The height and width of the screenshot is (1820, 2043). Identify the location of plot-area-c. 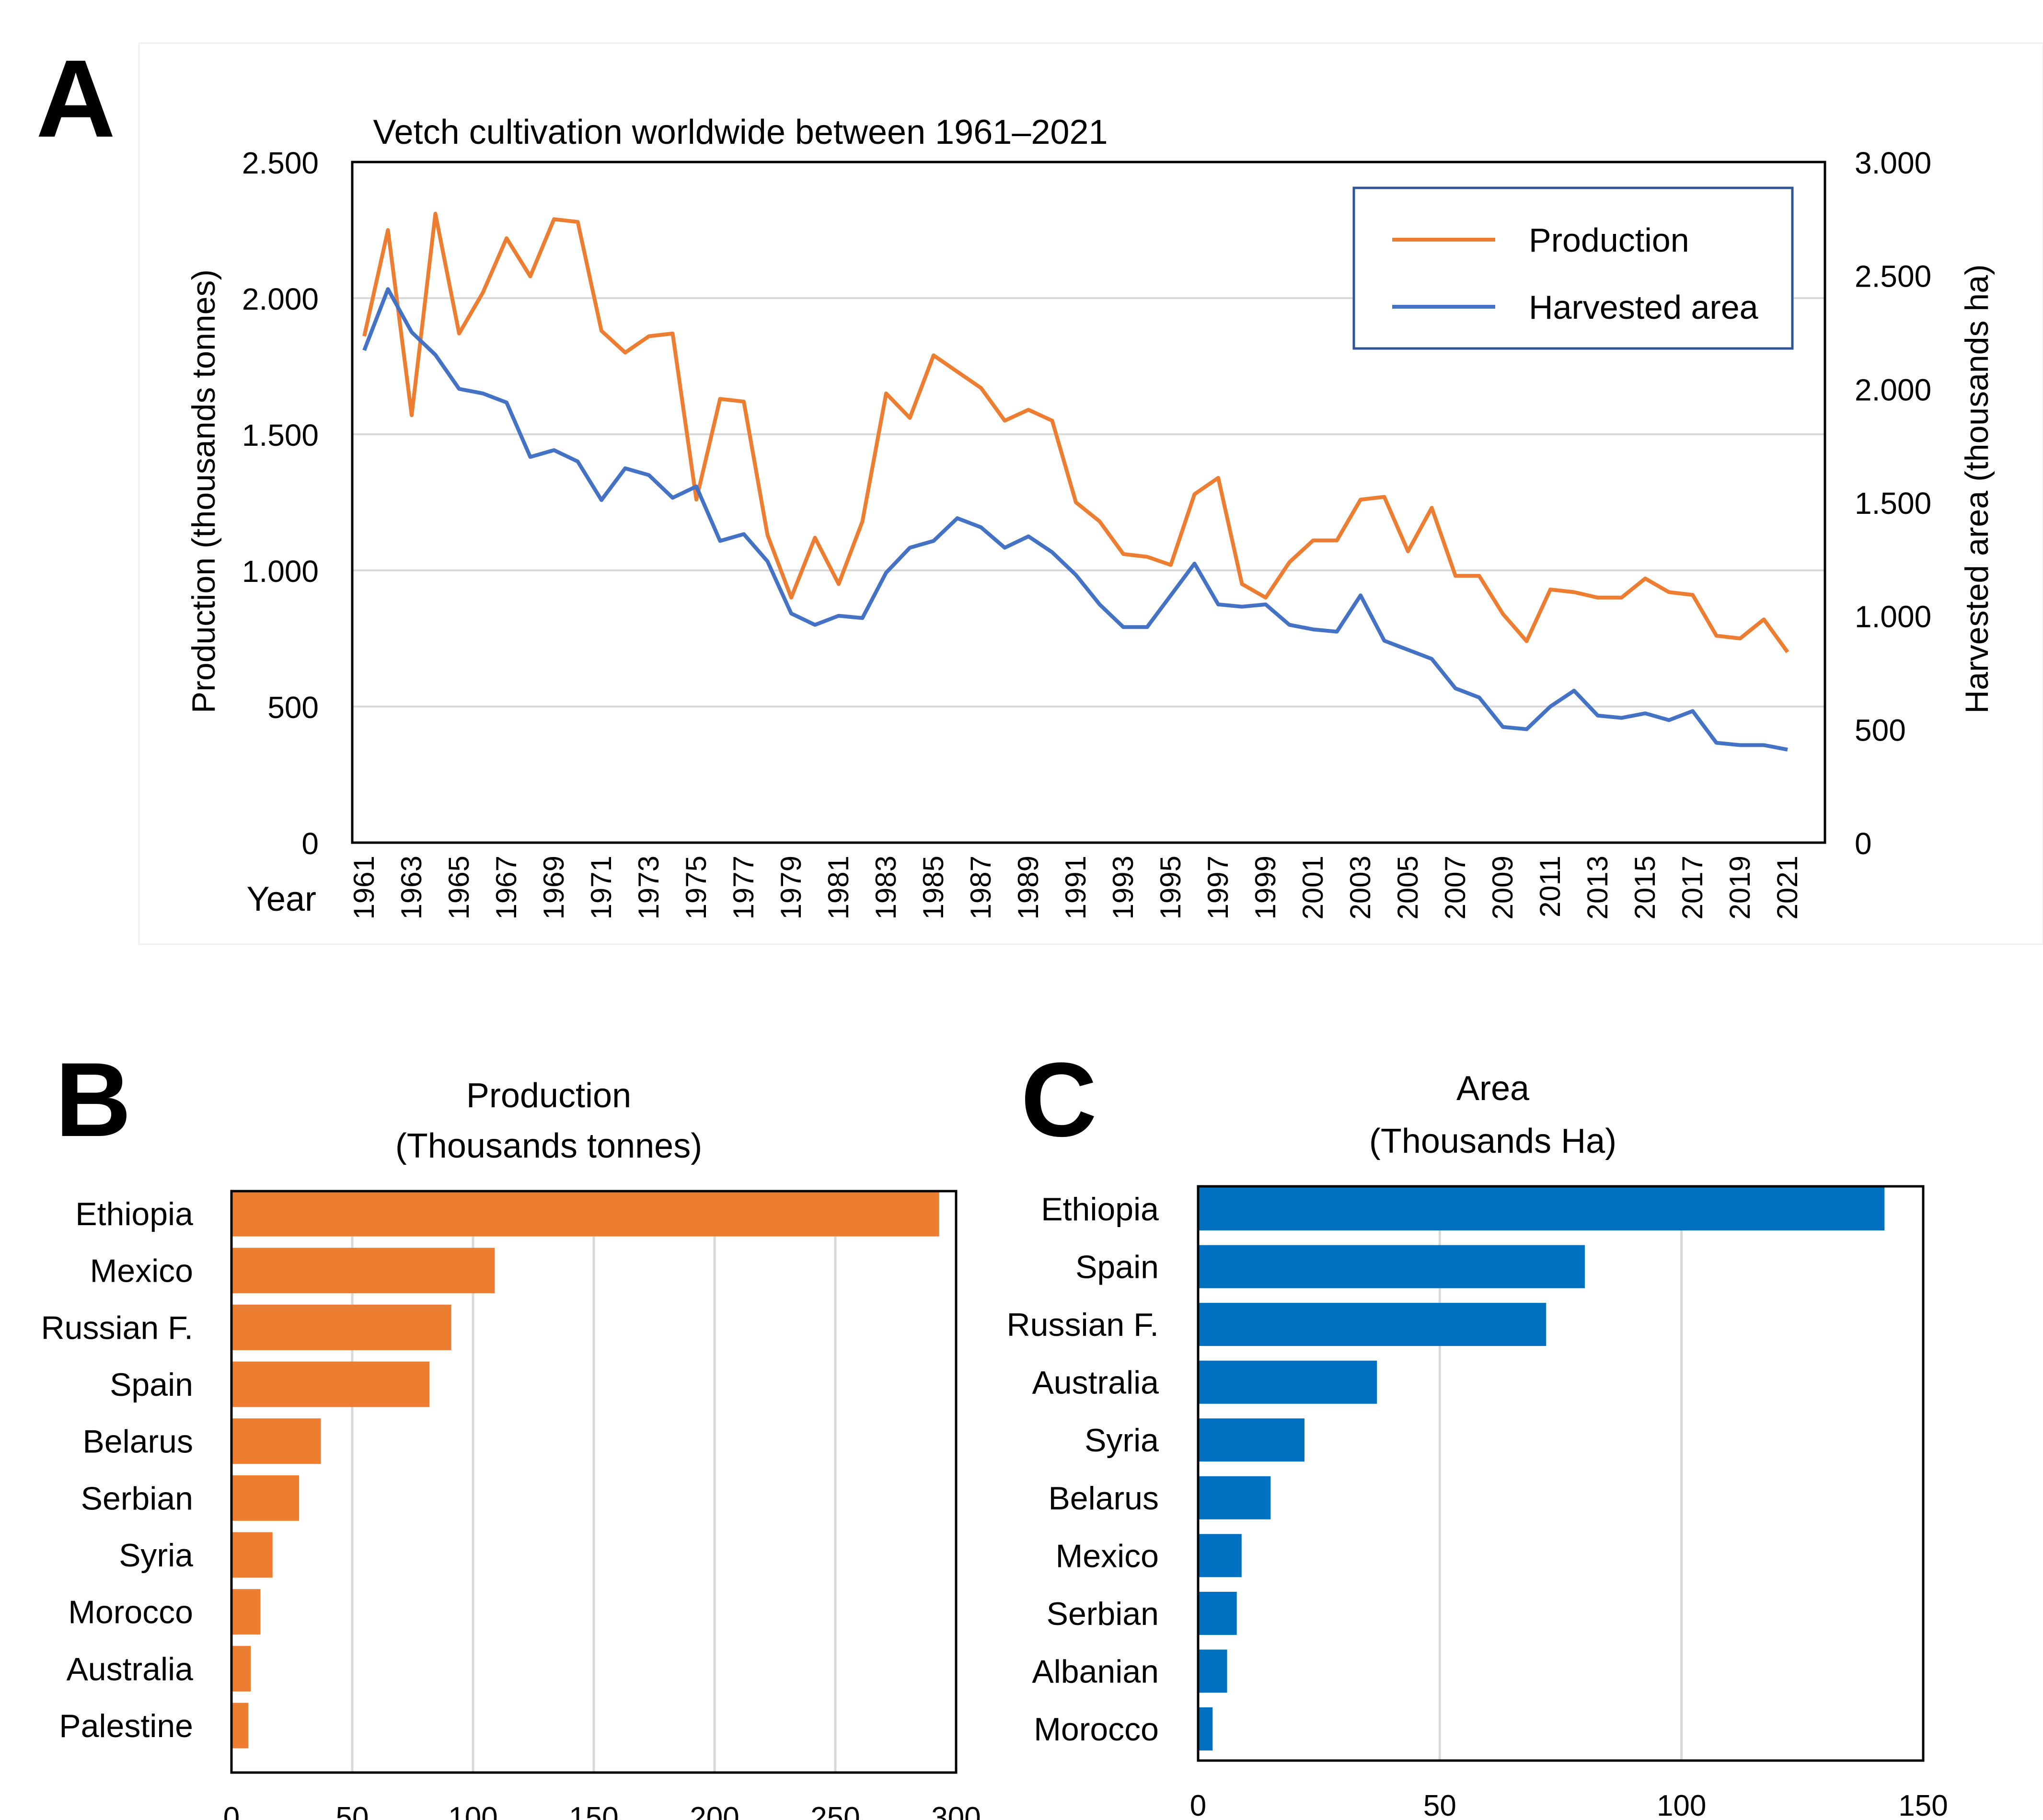
(1561, 1473).